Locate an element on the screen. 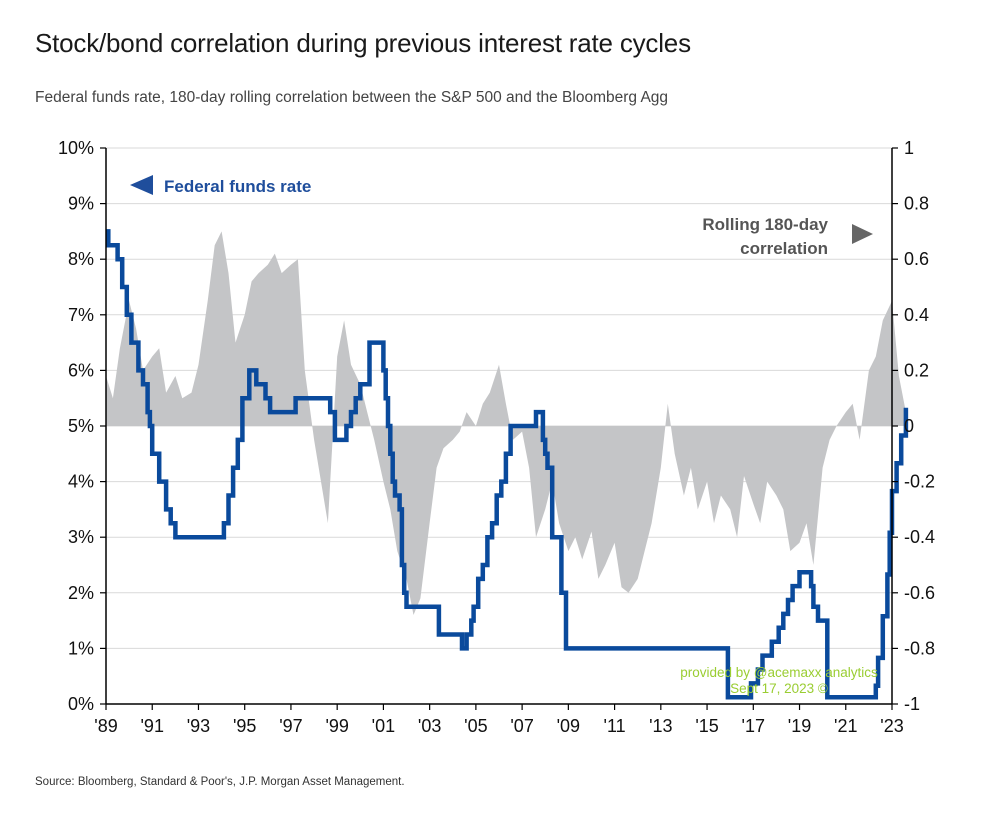 The width and height of the screenshot is (994, 825). legend-corr-label-line2: correlation is located at coordinates (784, 248).